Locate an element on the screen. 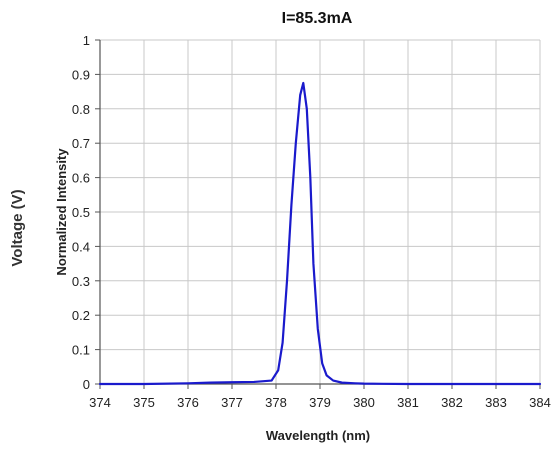  x-tick-labels: 374 375 376 377 378 379 380 381 382 383 384 is located at coordinates (320, 402).